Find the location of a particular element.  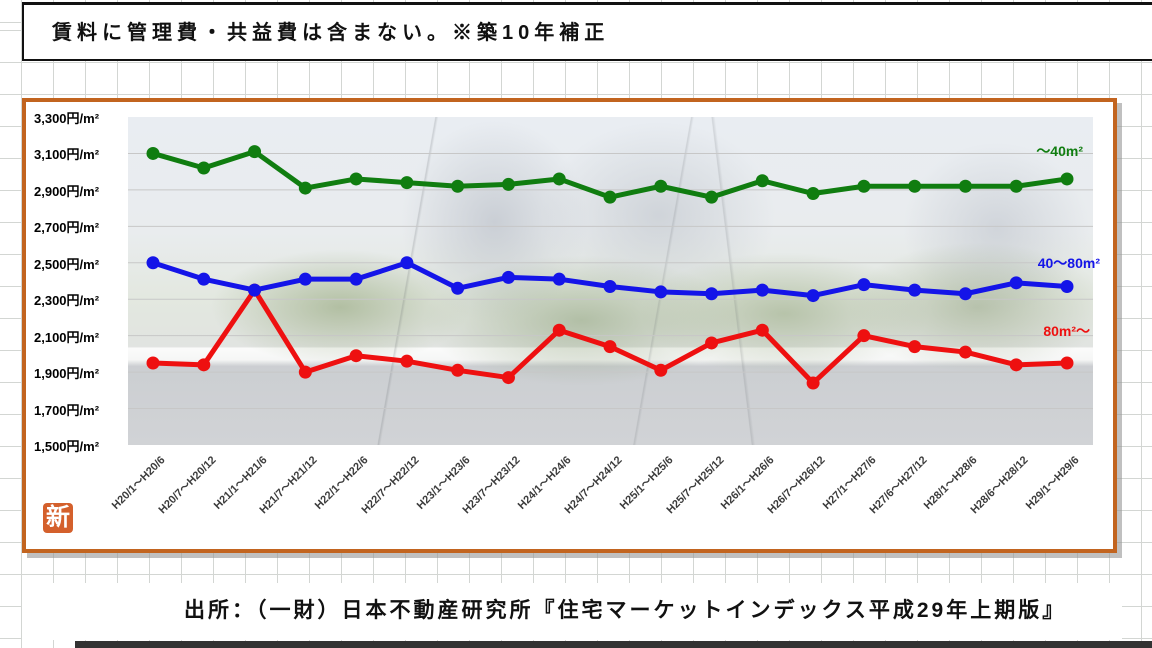

y-axis-label: 2,900円/m² is located at coordinates (67, 191).